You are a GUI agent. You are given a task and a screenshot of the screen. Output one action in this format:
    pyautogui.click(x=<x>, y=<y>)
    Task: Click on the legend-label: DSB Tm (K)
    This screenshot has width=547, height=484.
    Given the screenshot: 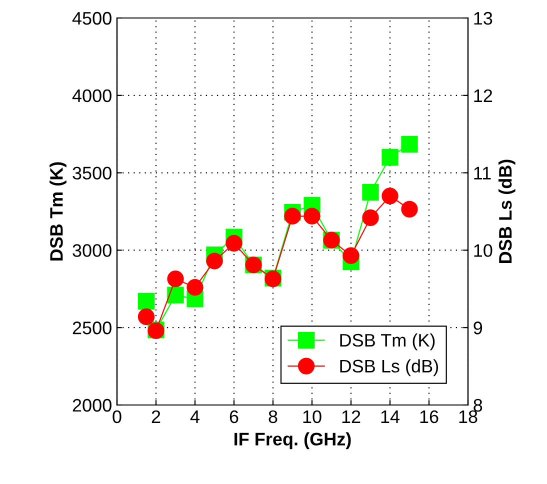 What is the action you would take?
    pyautogui.click(x=387, y=341)
    